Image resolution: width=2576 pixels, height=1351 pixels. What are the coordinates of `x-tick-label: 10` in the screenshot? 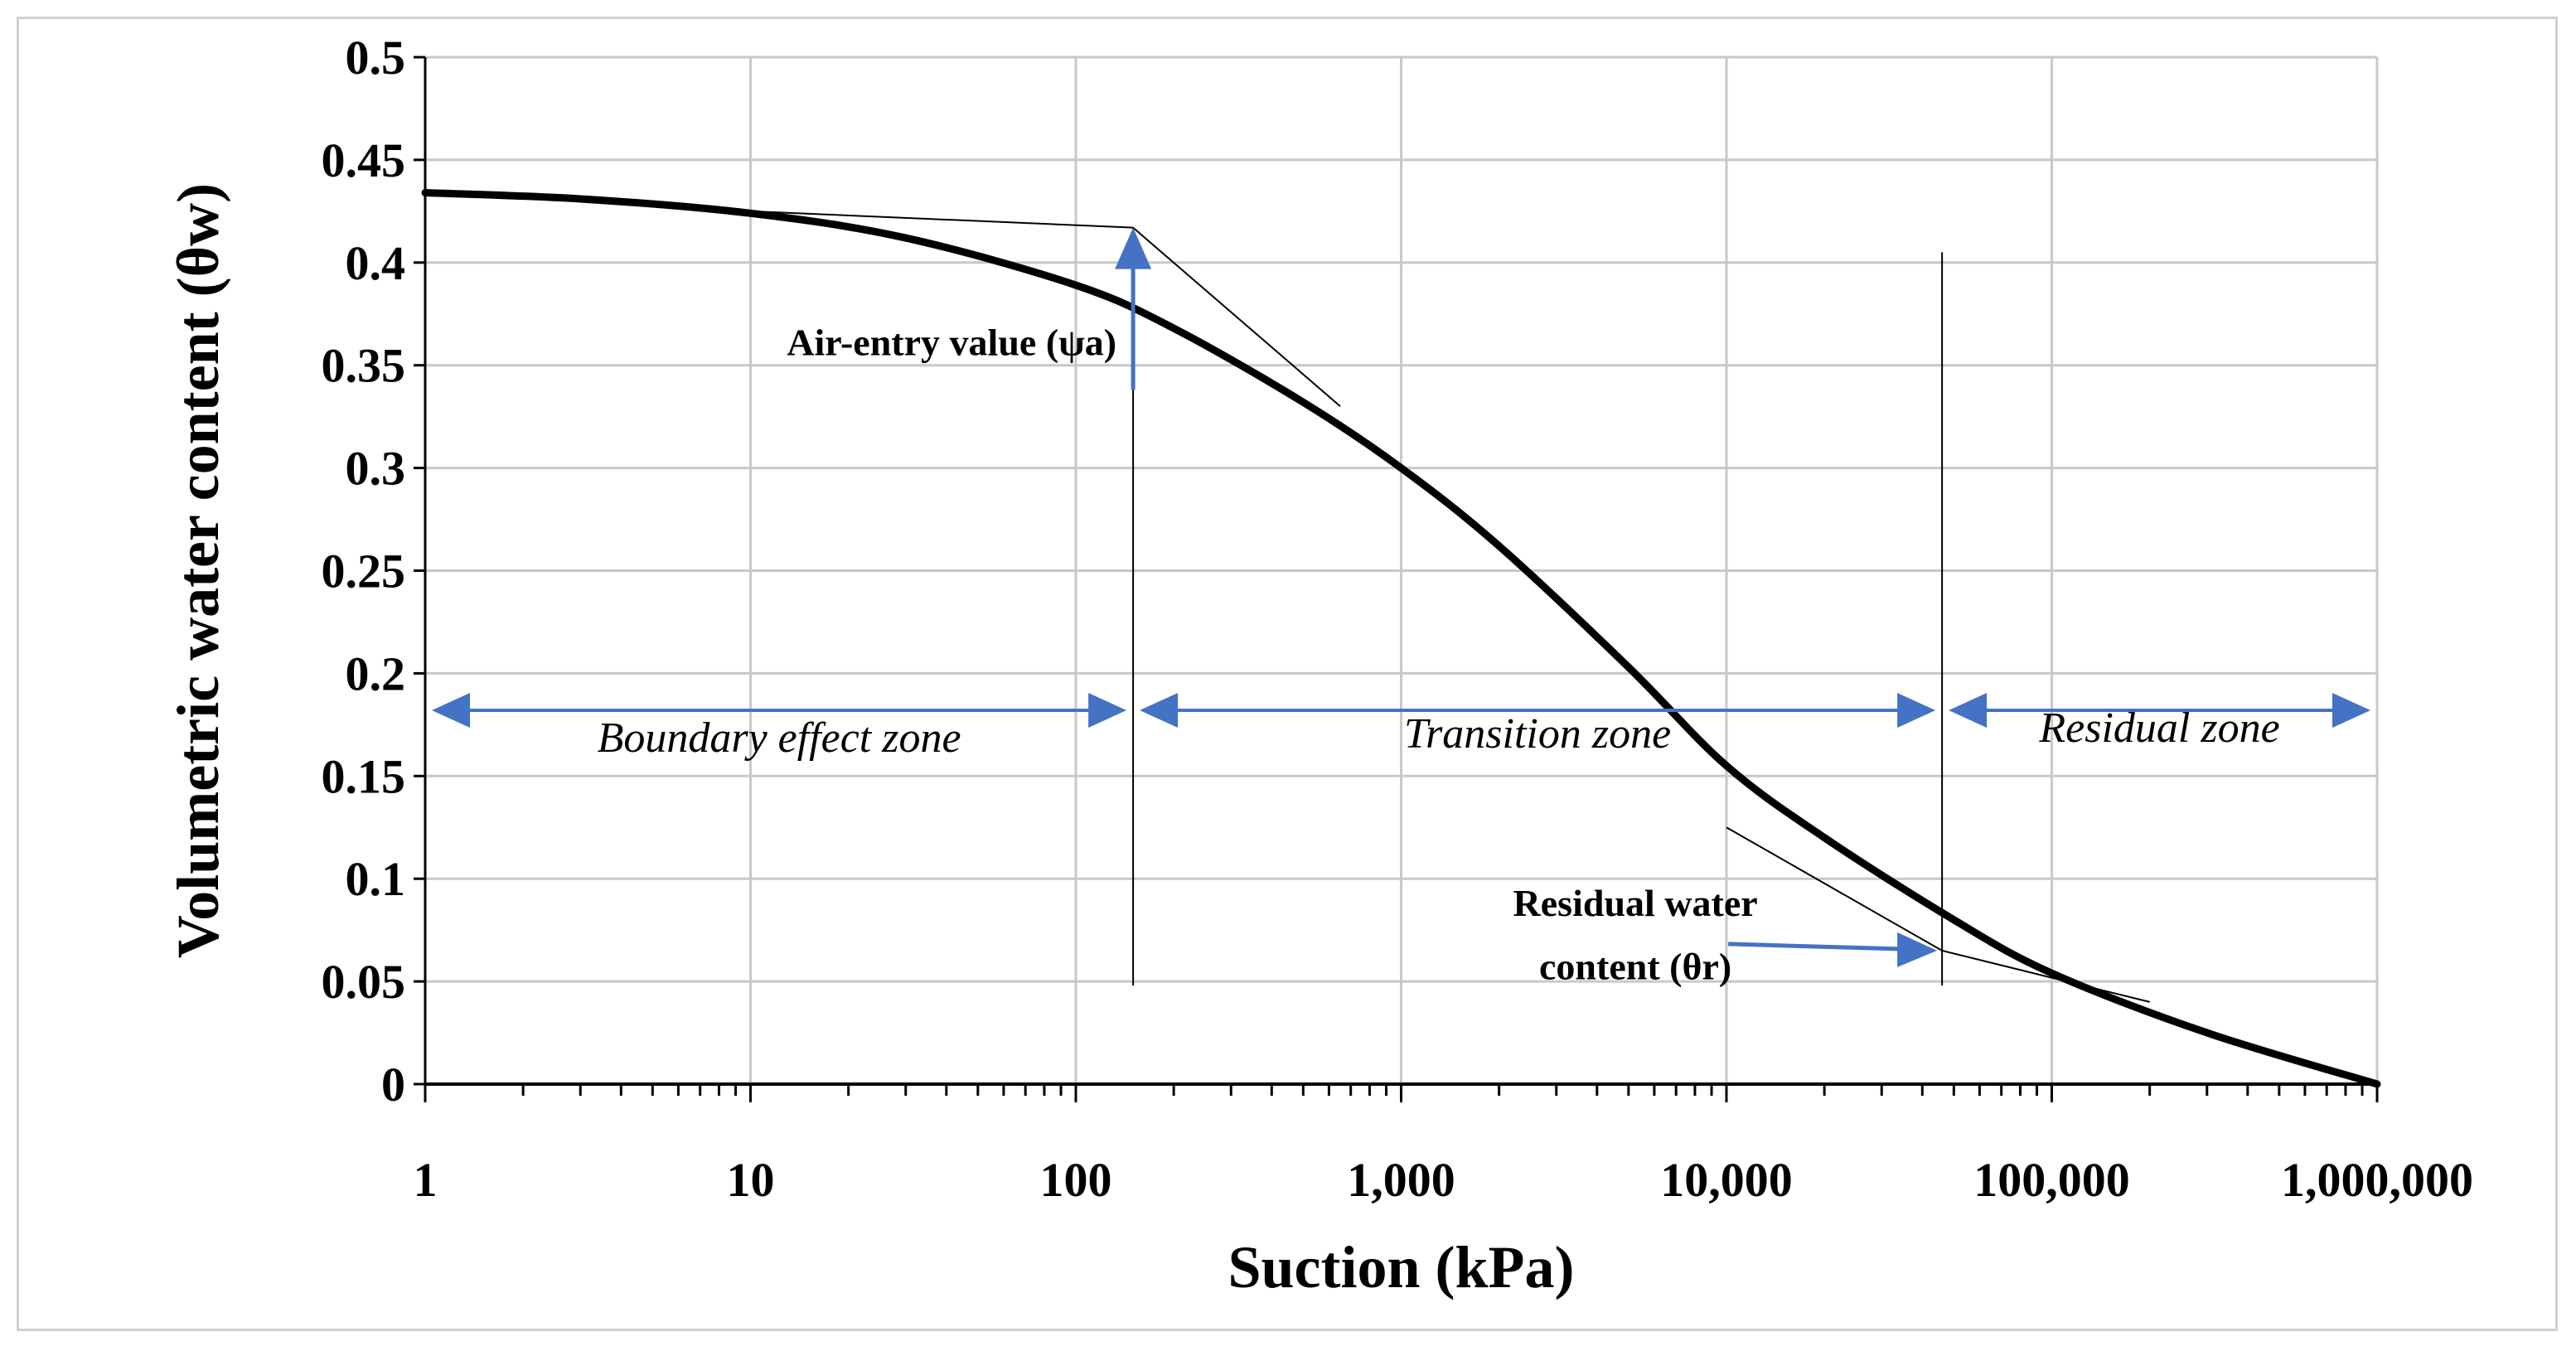 It's located at (751, 1180).